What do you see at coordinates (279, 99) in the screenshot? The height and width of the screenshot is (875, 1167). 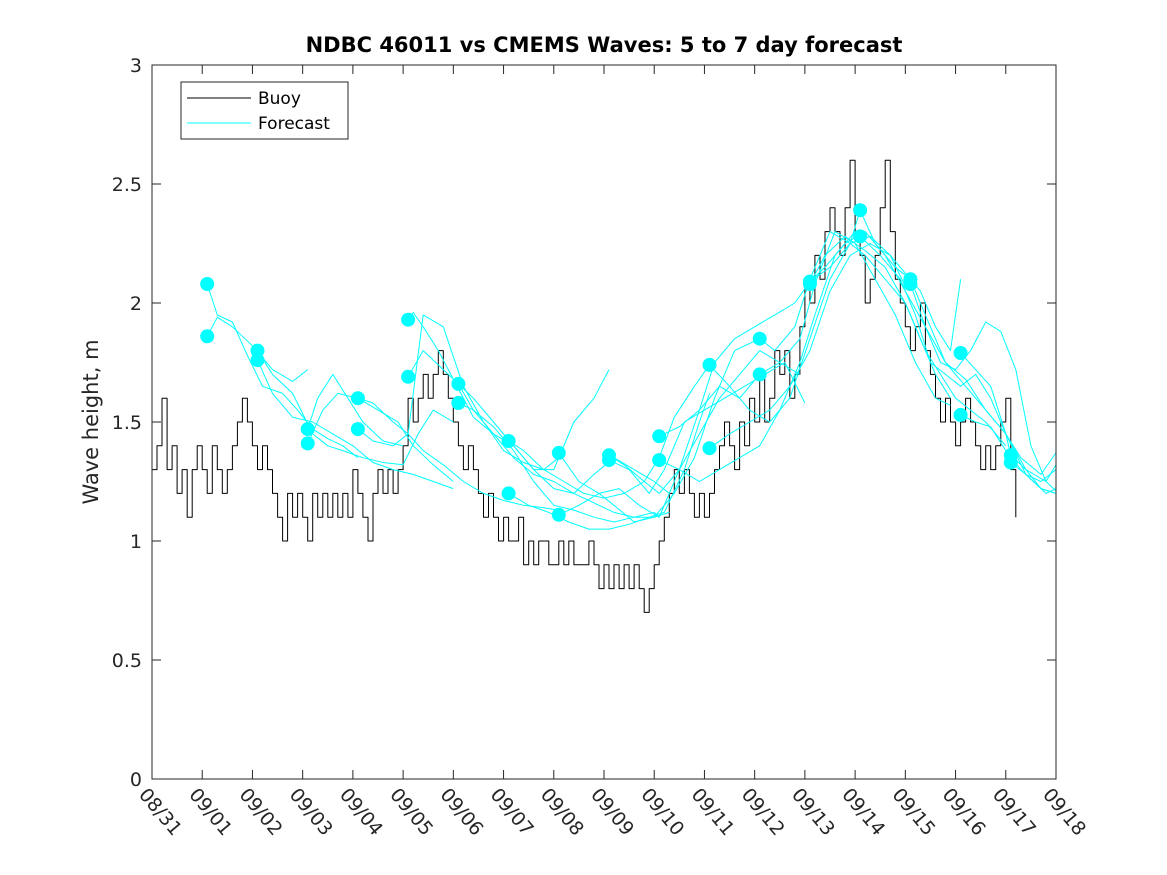 I see `legend-buoy-label: Buoy` at bounding box center [279, 99].